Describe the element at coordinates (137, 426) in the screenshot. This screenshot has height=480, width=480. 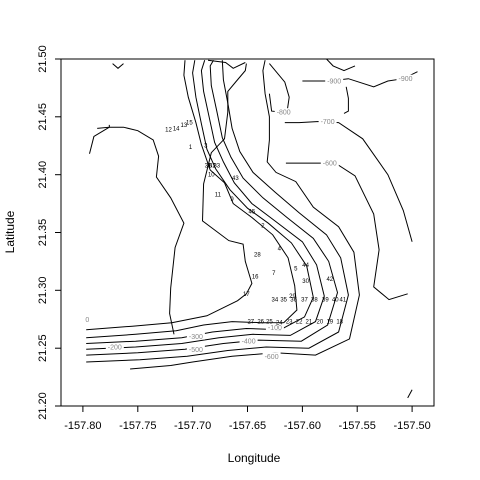
I see `x-tick-label: -157.75` at that location.